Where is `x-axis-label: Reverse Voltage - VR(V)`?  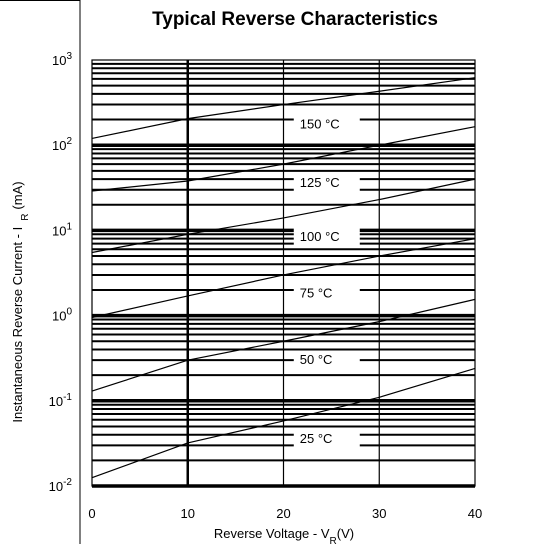 x-axis-label: Reverse Voltage - VR(V) is located at coordinates (284, 535).